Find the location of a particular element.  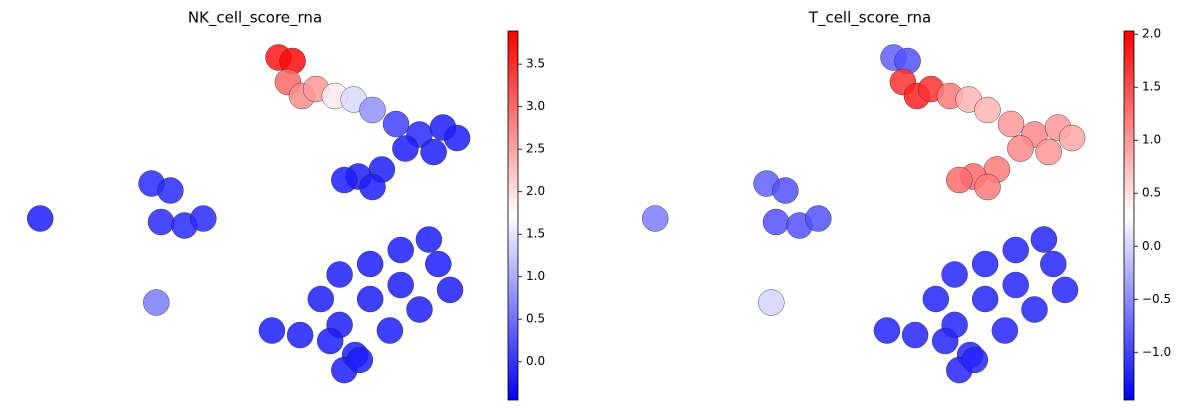

colorbar-tick-label: 3.0 is located at coordinates (535, 106).